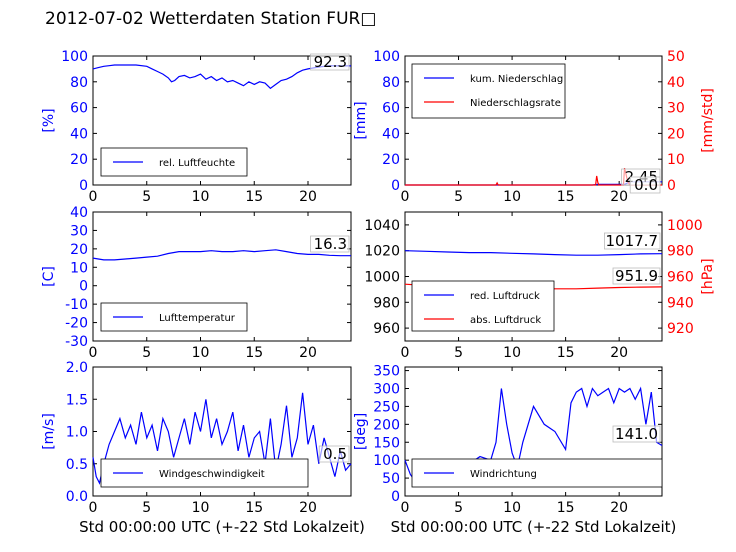 The width and height of the screenshot is (736, 552). Describe the element at coordinates (680, 252) in the screenshot. I see `y-right-tick-label: 980` at that location.